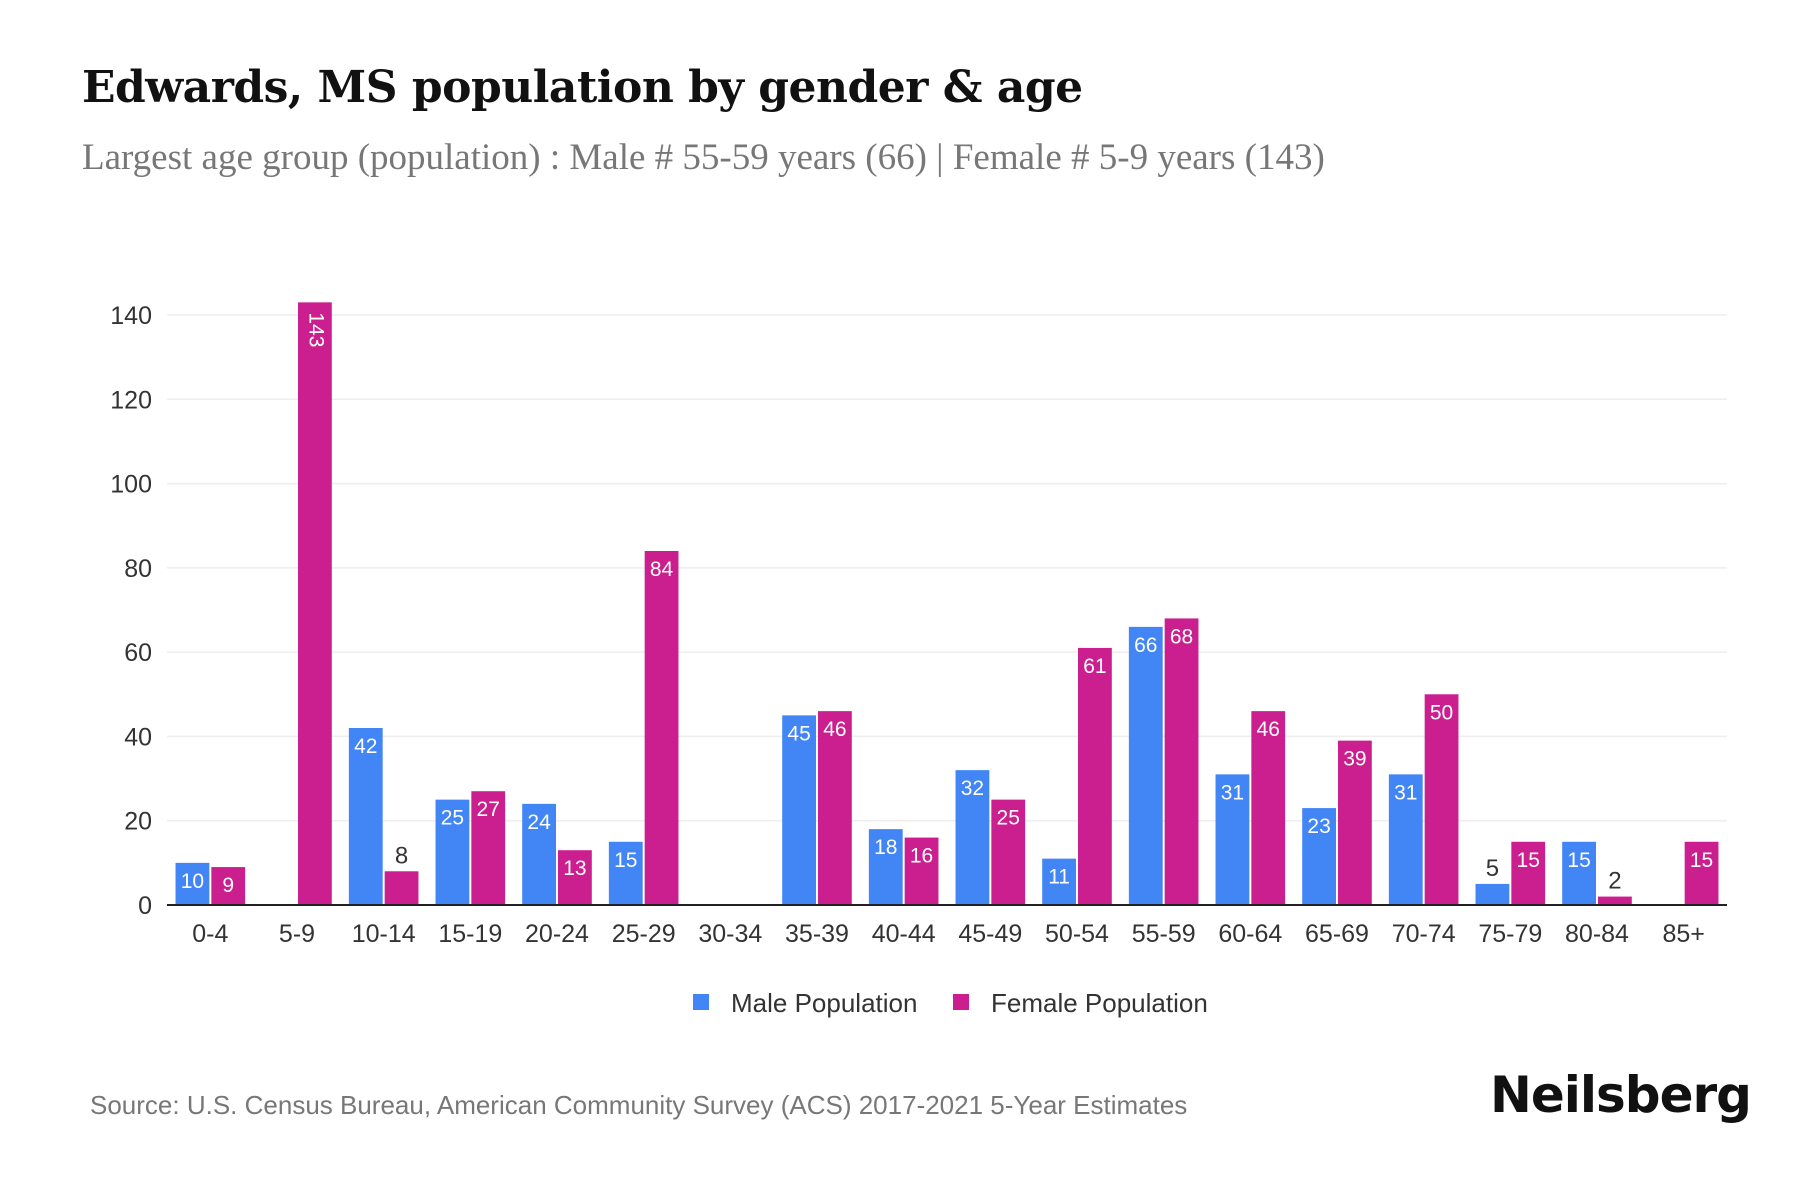 Image resolution: width=1800 pixels, height=1200 pixels. What do you see at coordinates (798, 733) in the screenshot?
I see `data-label: 45` at bounding box center [798, 733].